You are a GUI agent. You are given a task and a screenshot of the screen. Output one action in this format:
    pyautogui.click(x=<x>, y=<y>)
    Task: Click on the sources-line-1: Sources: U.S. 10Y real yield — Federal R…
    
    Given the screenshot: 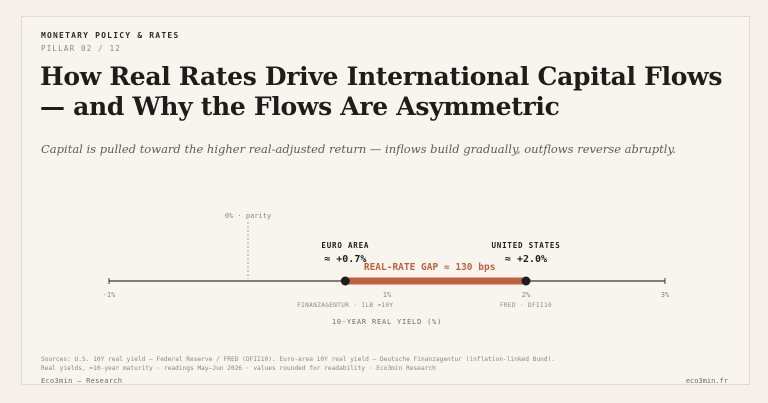 What is the action you would take?
    pyautogui.click(x=298, y=359)
    